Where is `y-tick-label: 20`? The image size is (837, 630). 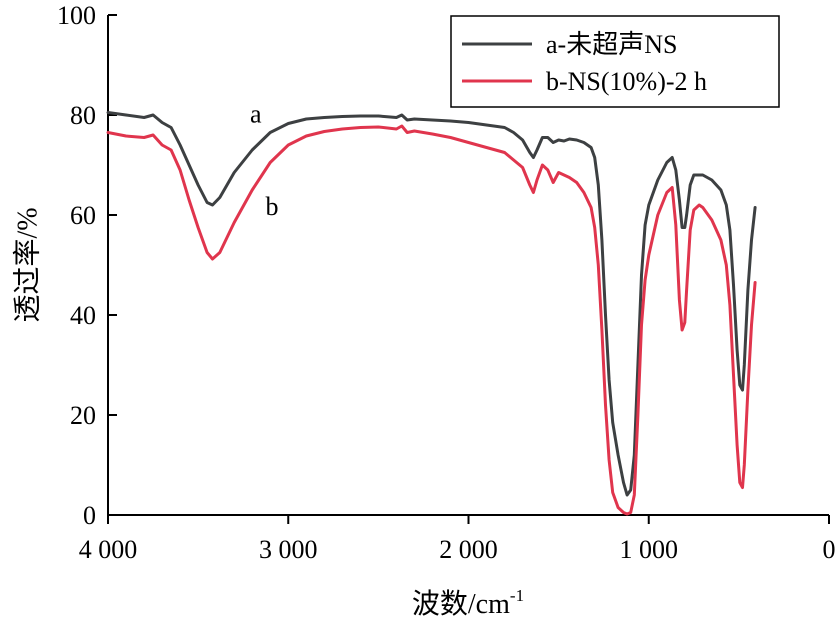
y-tick-label: 20 is located at coordinates (83, 415).